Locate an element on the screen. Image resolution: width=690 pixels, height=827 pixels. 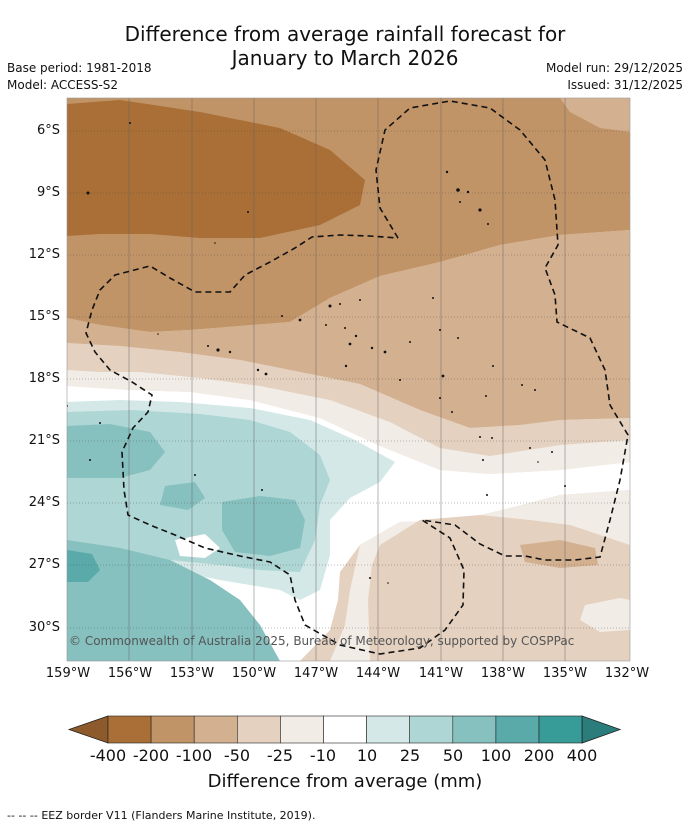
lat-label: 6°S is located at coordinates (48, 130).